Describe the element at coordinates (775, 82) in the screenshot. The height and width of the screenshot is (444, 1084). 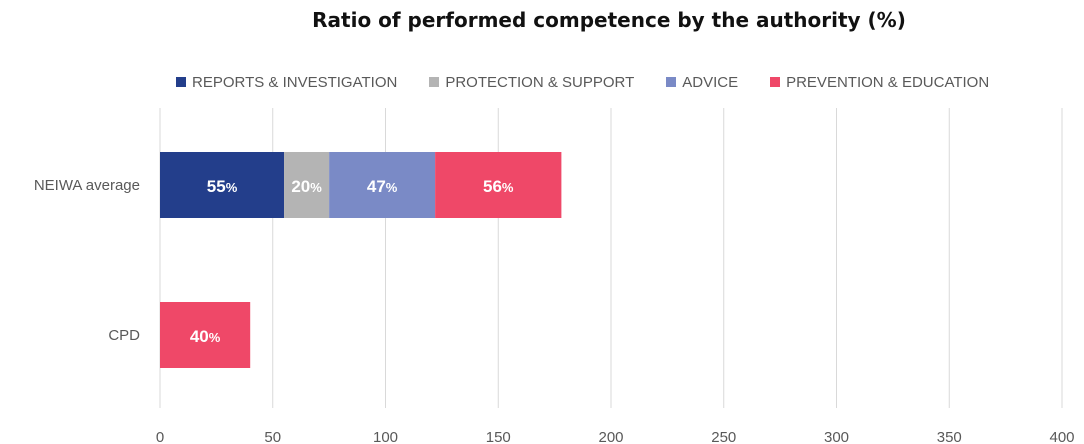
I see `legend-swatch-prevention` at that location.